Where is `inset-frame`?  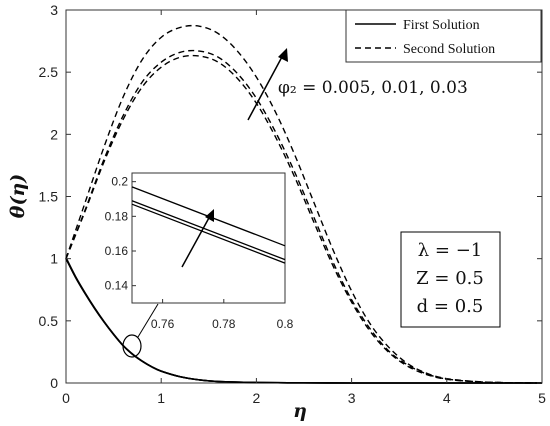 inset-frame is located at coordinates (208, 238).